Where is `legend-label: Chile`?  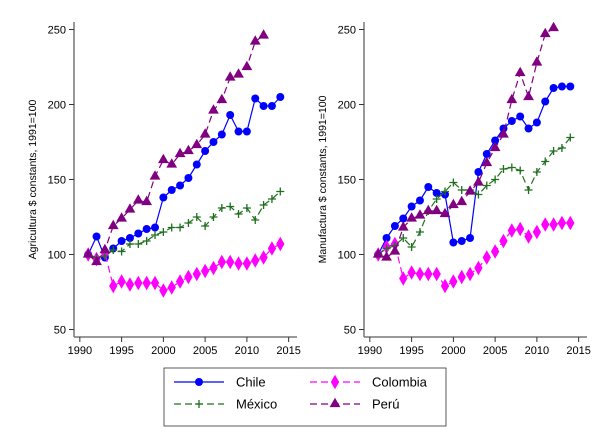
legend-label: Chile is located at coordinates (251, 382).